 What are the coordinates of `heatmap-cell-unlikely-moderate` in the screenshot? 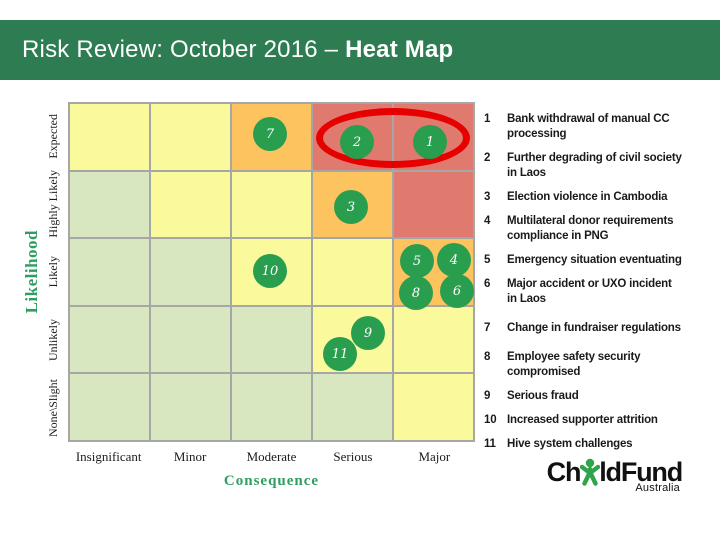 It's located at (271, 339).